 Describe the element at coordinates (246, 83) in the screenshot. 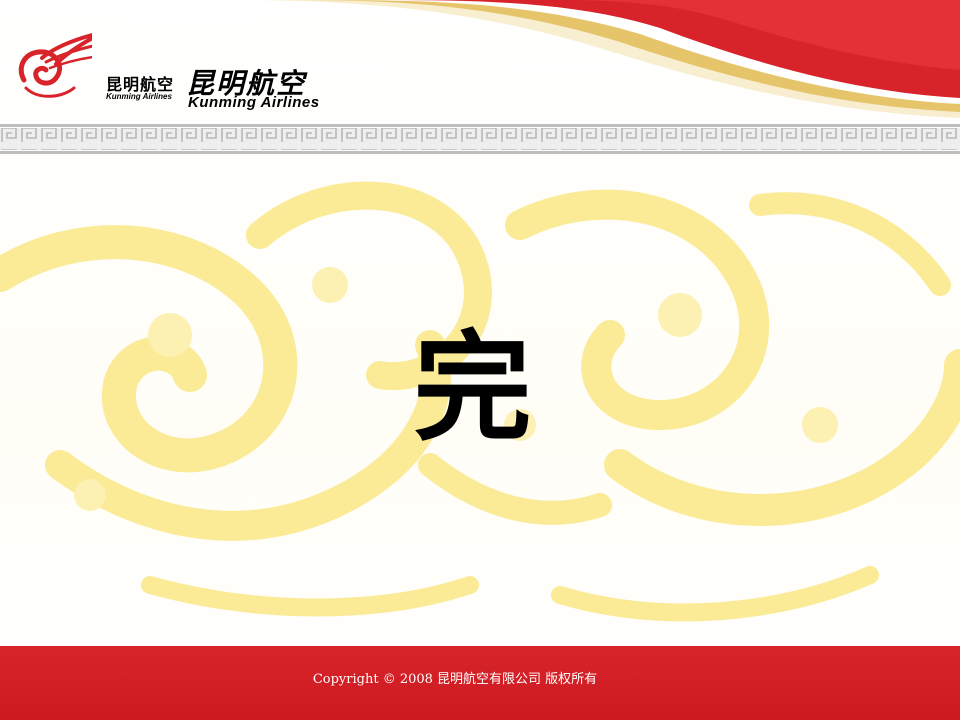

I see `logo-large-chinese-name: 昆明航空` at that location.